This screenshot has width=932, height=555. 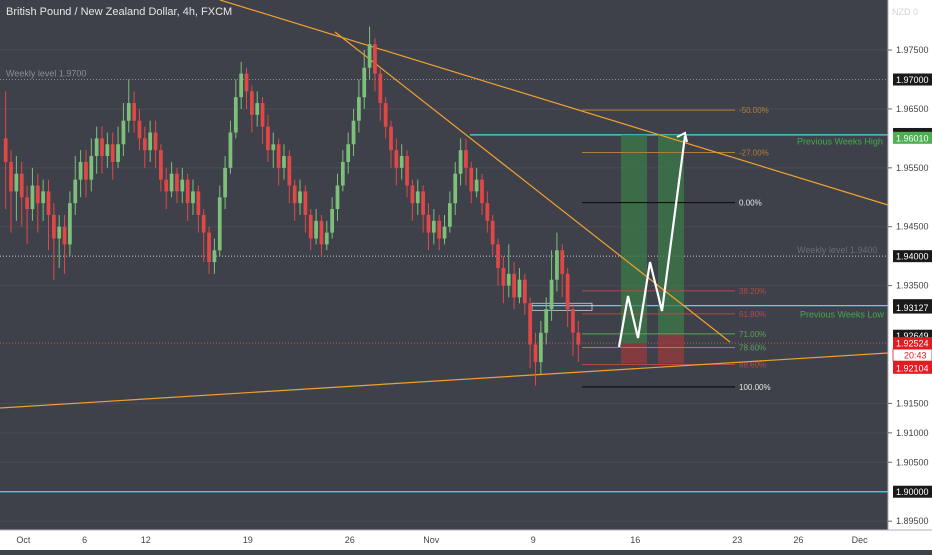 I want to click on time-tick-label: Nov, so click(x=431, y=540).